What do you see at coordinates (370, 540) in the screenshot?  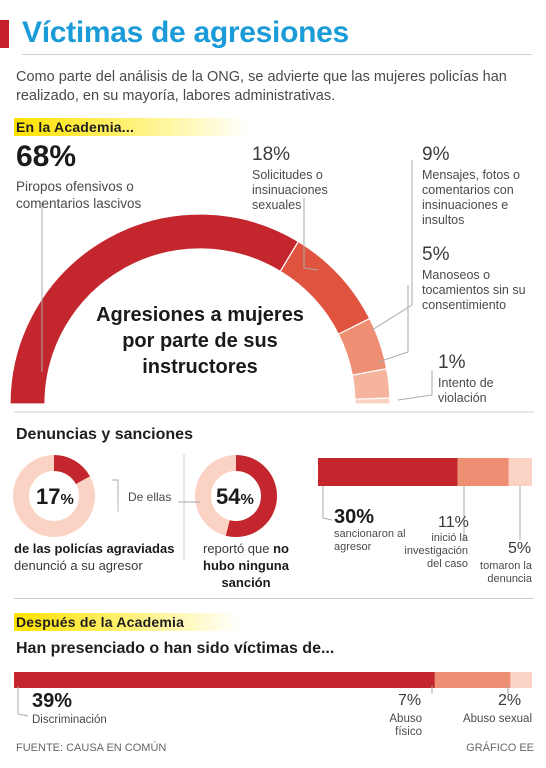 I see `bar-label-30: sancionaron al agresor` at bounding box center [370, 540].